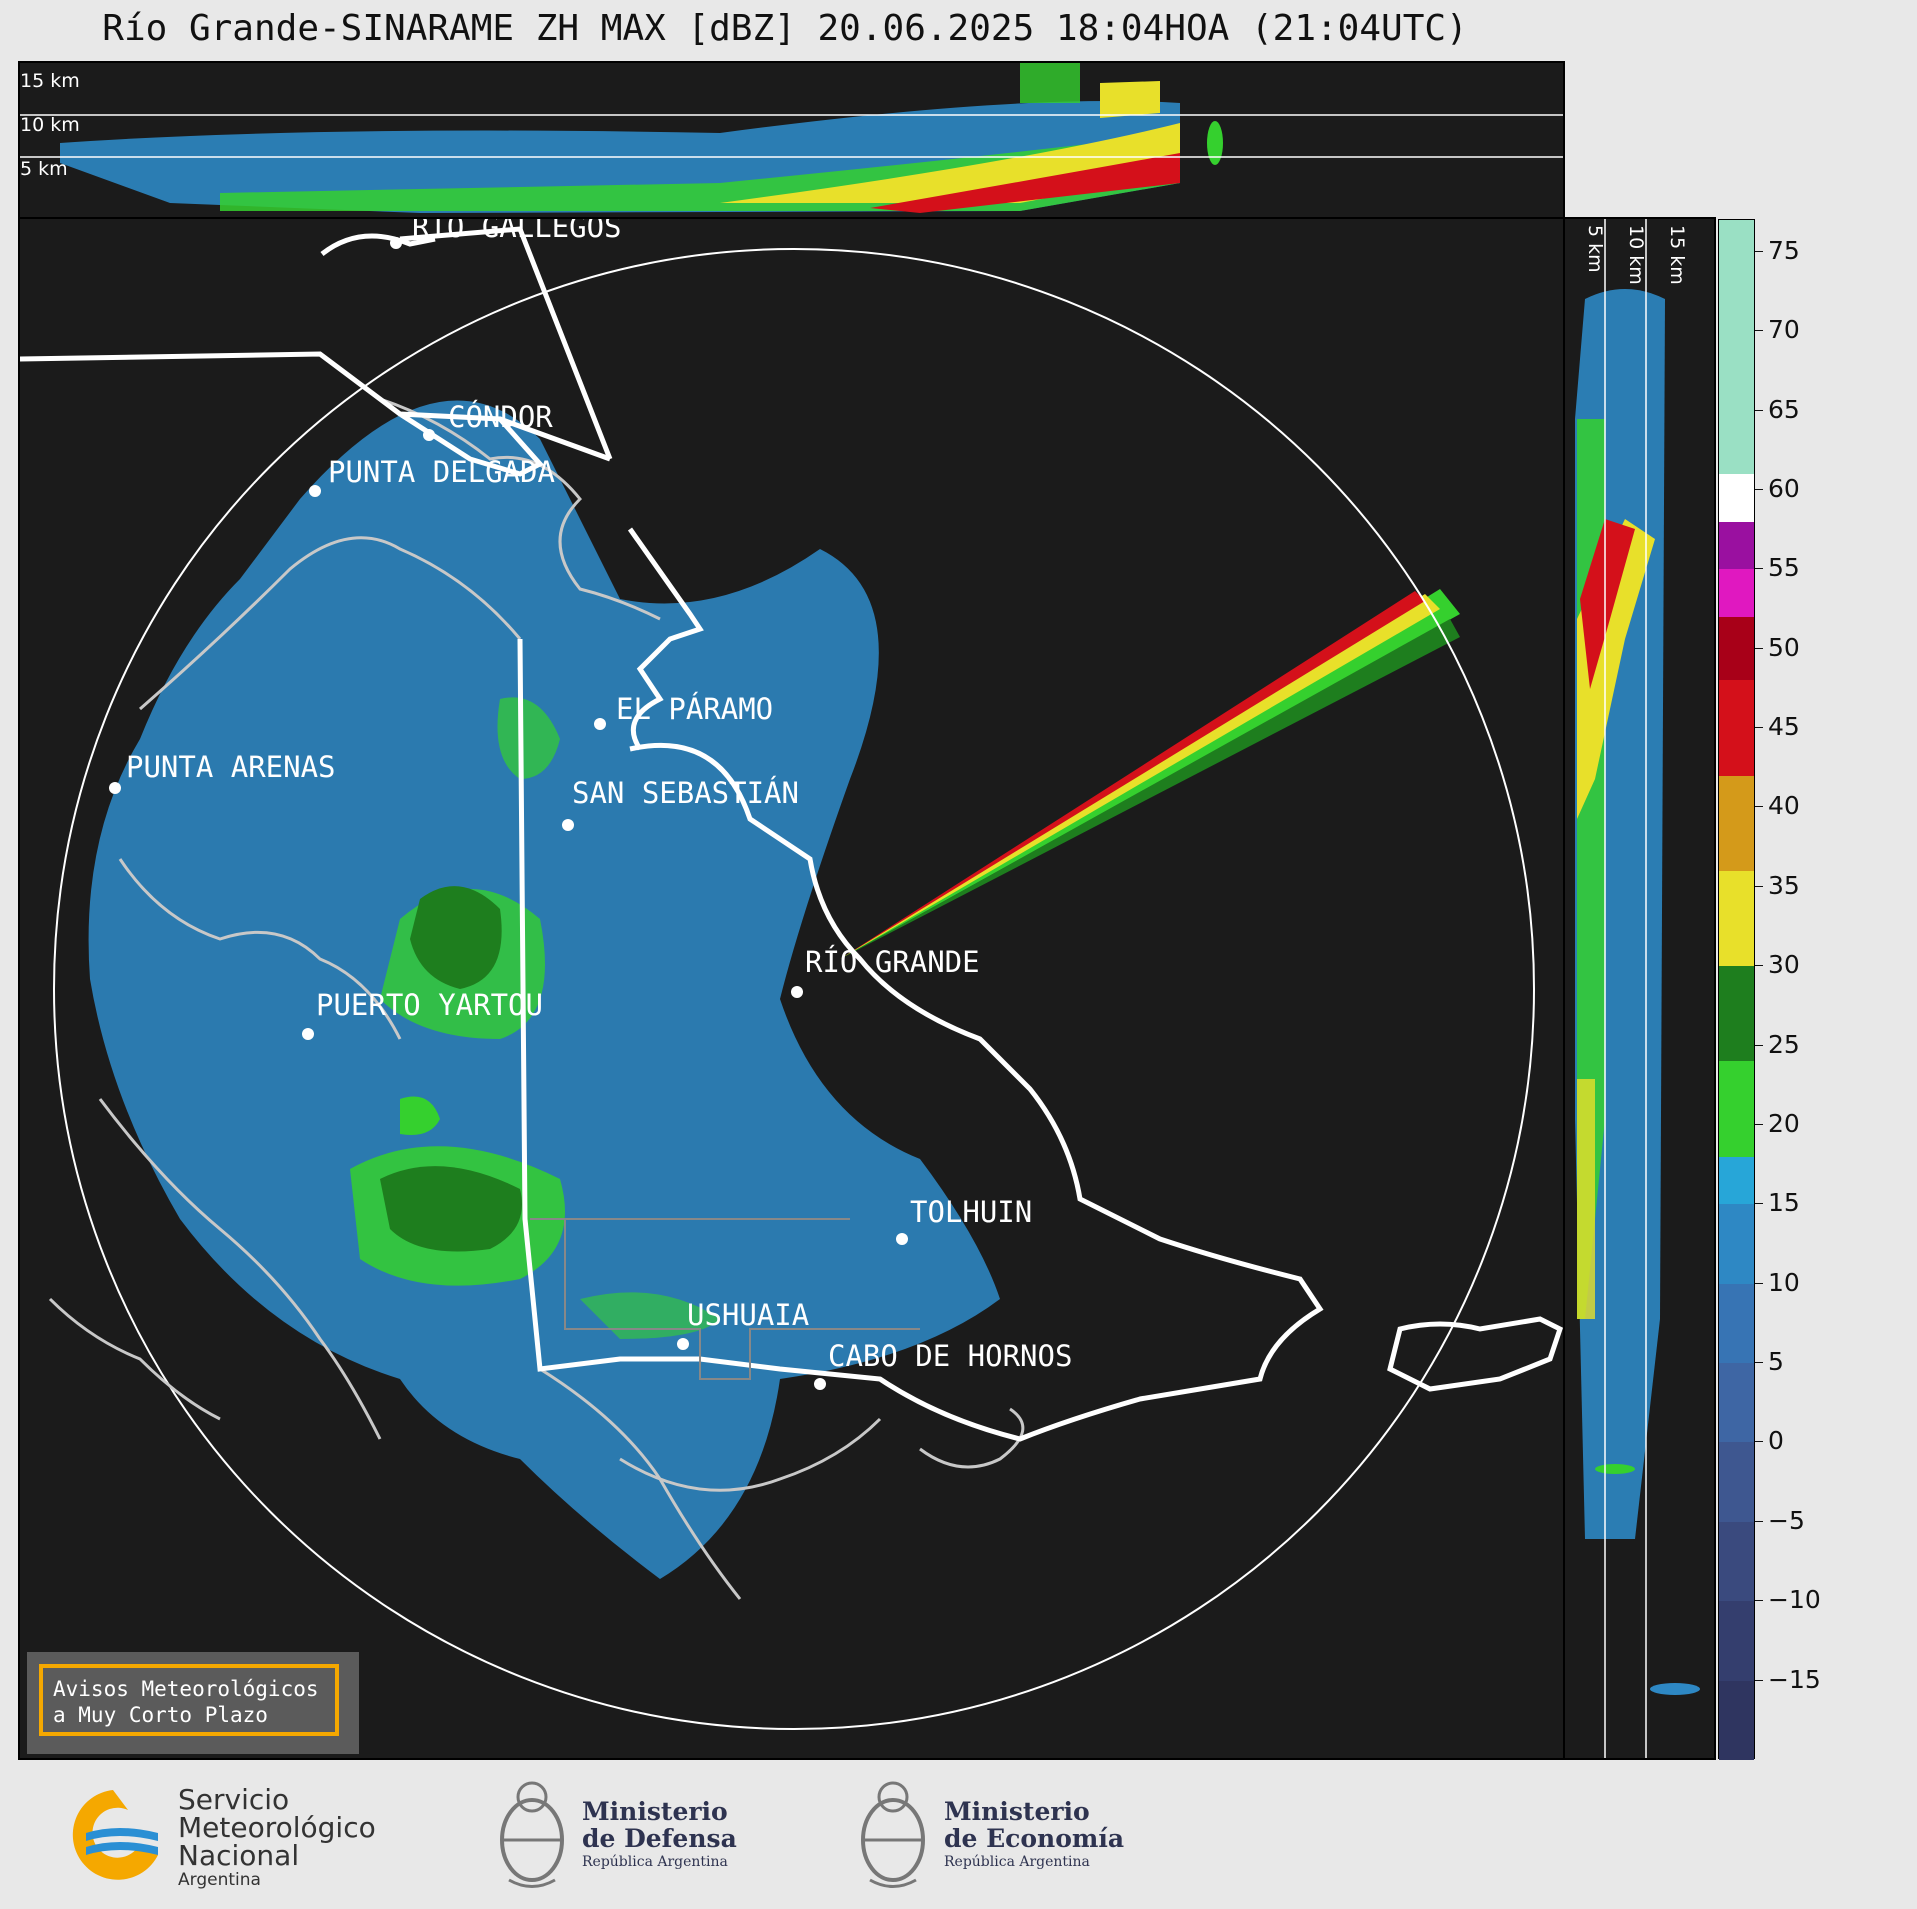  Describe the element at coordinates (50, 125) in the screenshot. I see `top-level-10km: 10 km` at that location.